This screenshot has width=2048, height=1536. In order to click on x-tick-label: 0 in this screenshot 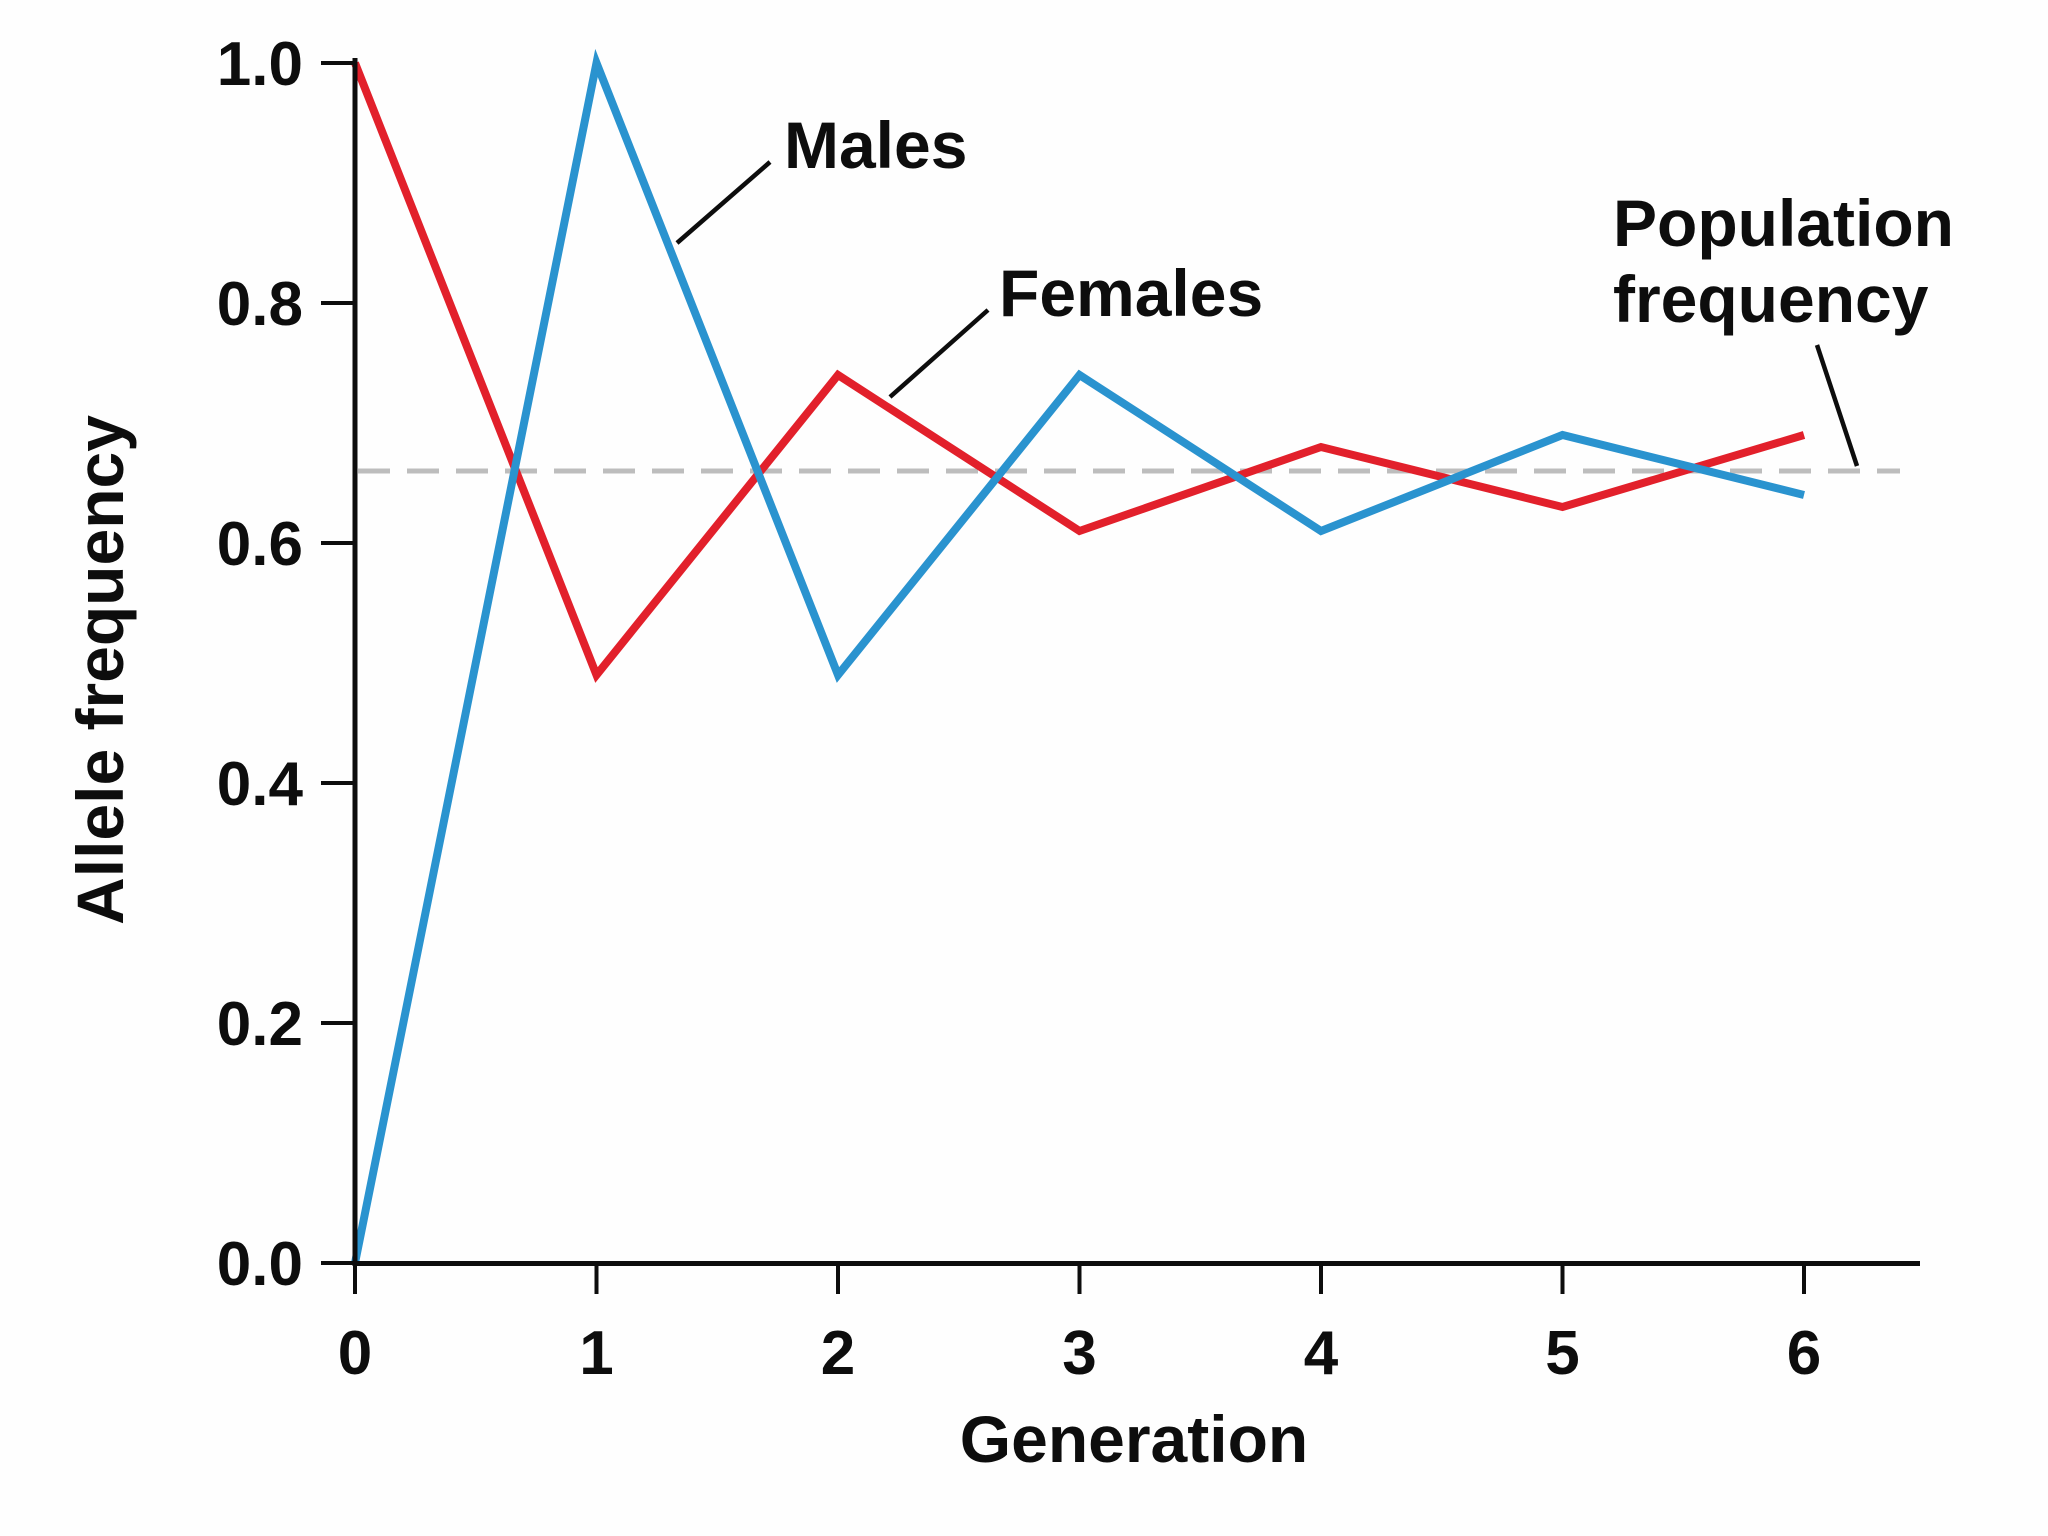, I will do `click(355, 1353)`.